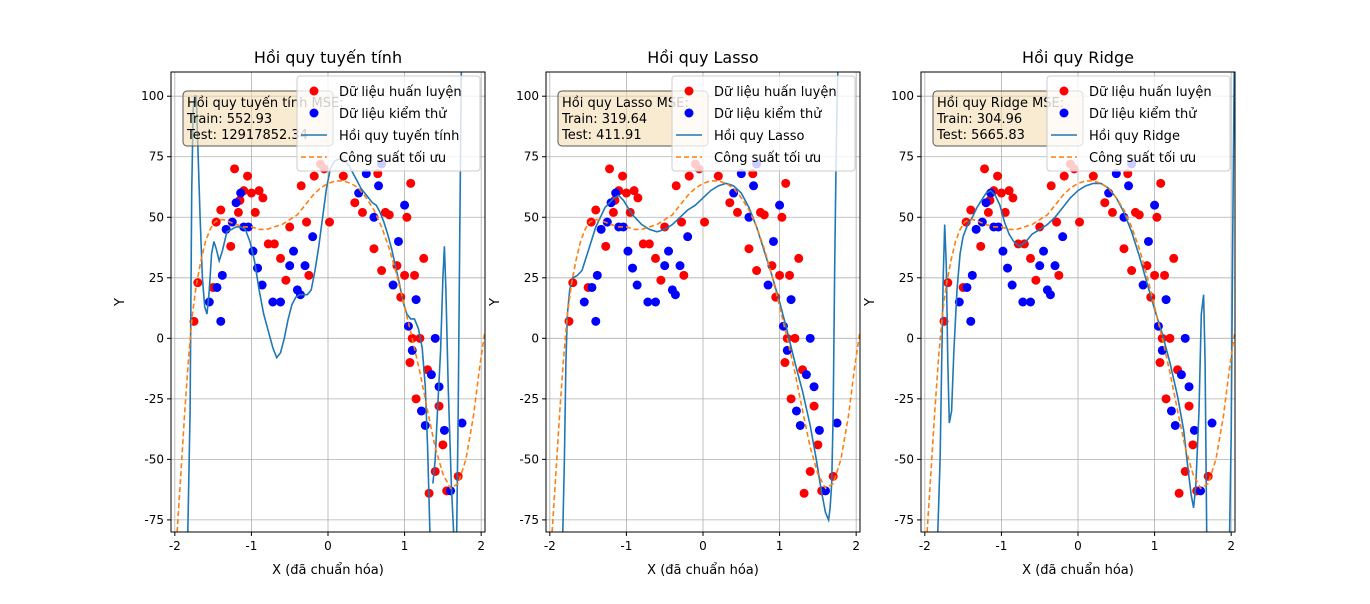 Image resolution: width=1370 pixels, height=604 pixels. Describe the element at coordinates (481, 546) in the screenshot. I see `x-tick-label: 2` at that location.